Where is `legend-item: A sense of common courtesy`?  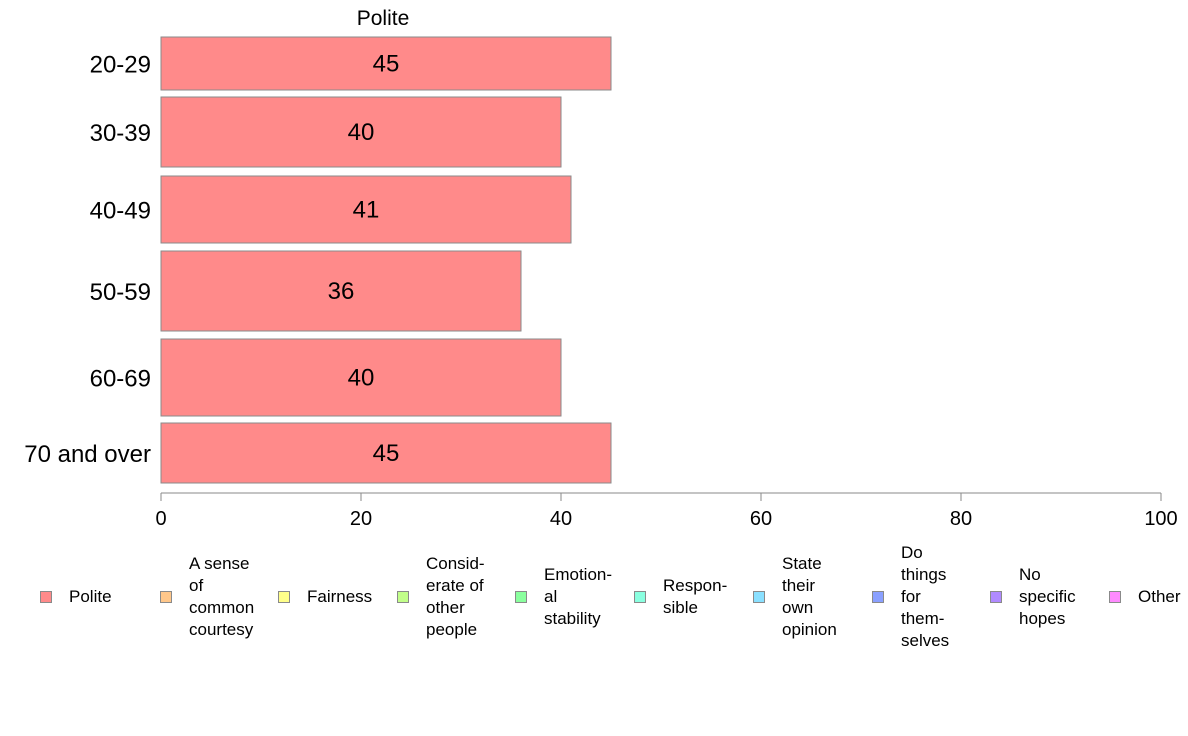 legend-item: A sense of common courtesy is located at coordinates (207, 597).